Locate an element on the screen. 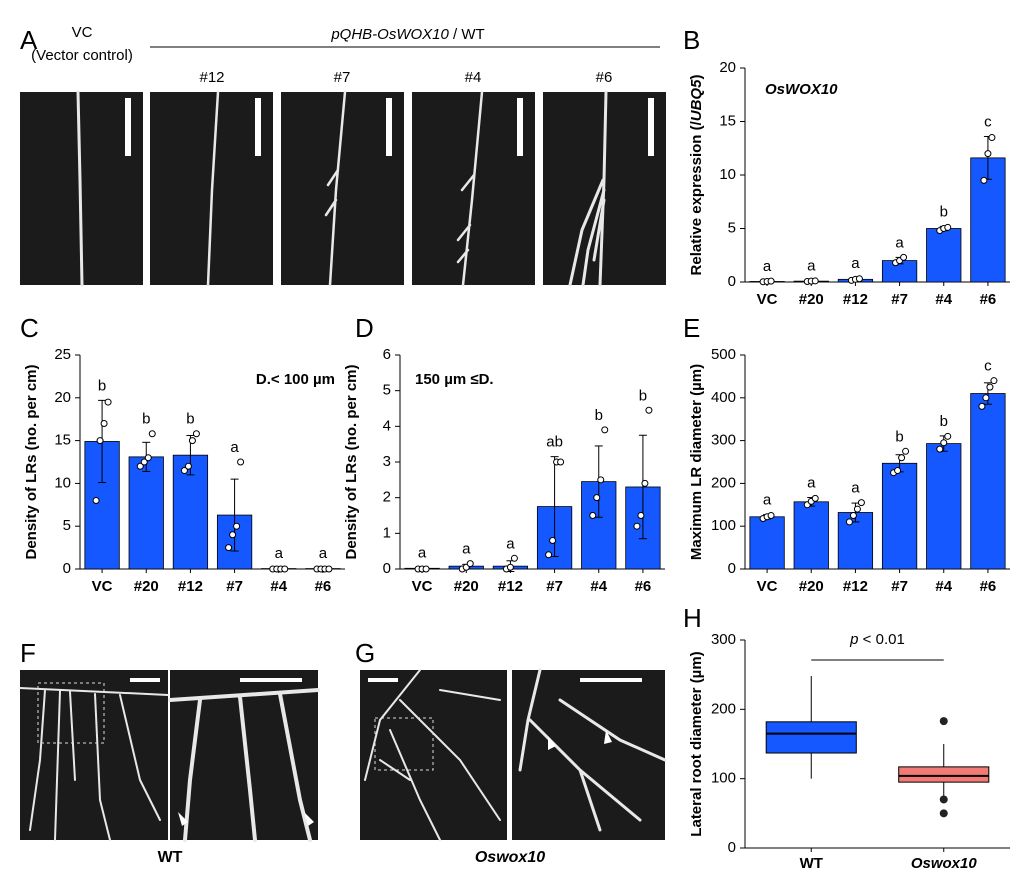 The image size is (1029, 886). x-tick-label: #20 is located at coordinates (811, 299).